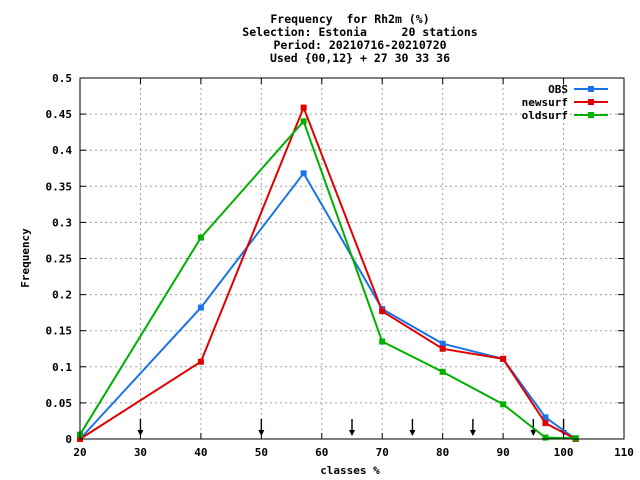  Describe the element at coordinates (359, 45) in the screenshot. I see `title-line-3: Period: 20210716-20210720` at that location.